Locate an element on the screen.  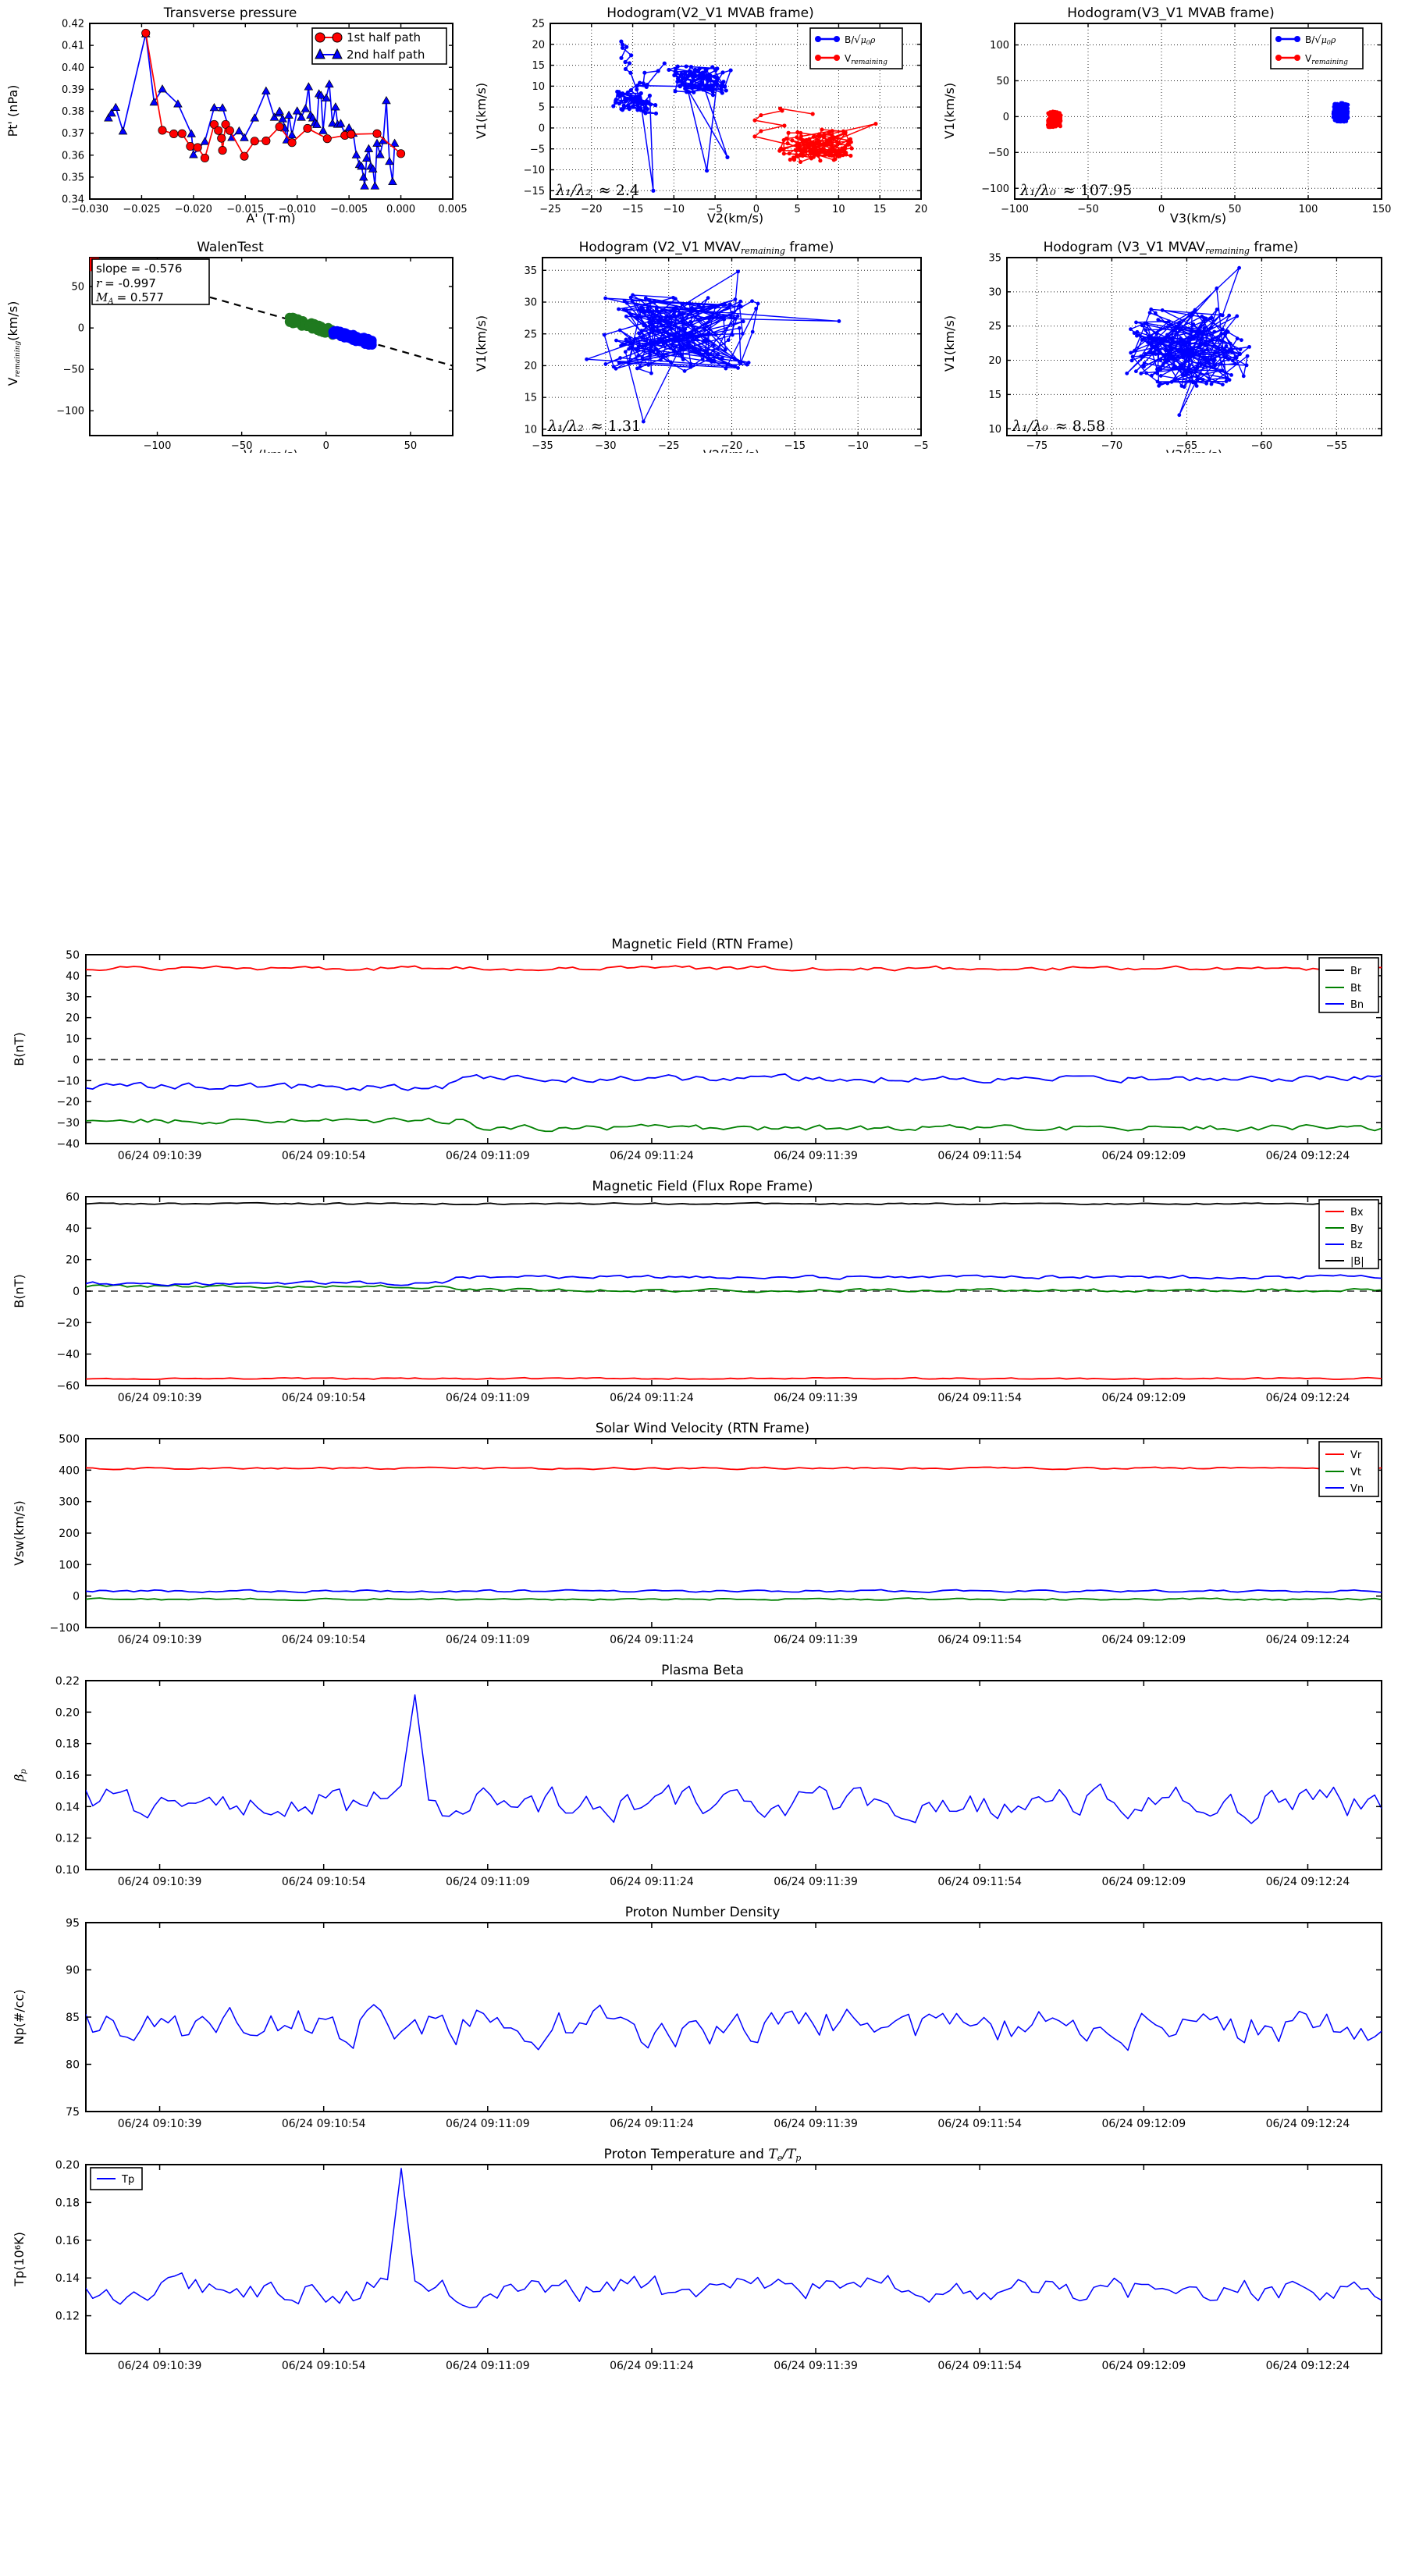
svg-text: −0.025 is located at coordinates (142, 210).